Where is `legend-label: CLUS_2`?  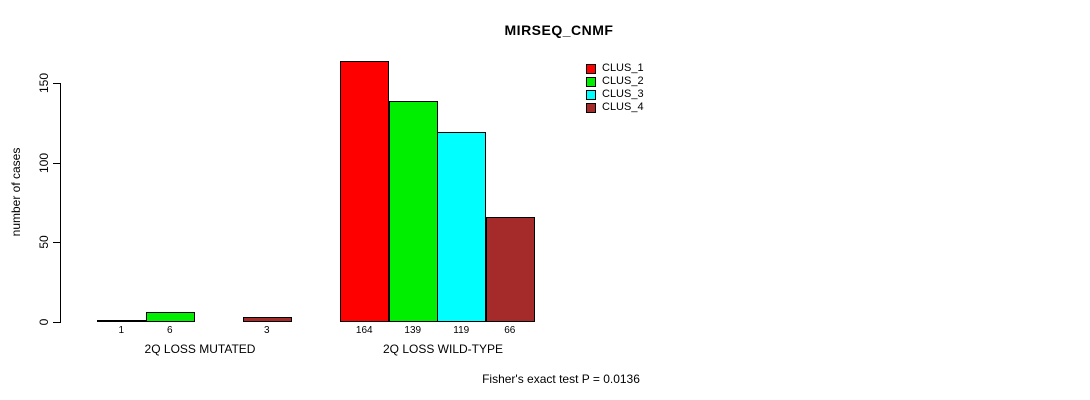
legend-label: CLUS_2 is located at coordinates (623, 81).